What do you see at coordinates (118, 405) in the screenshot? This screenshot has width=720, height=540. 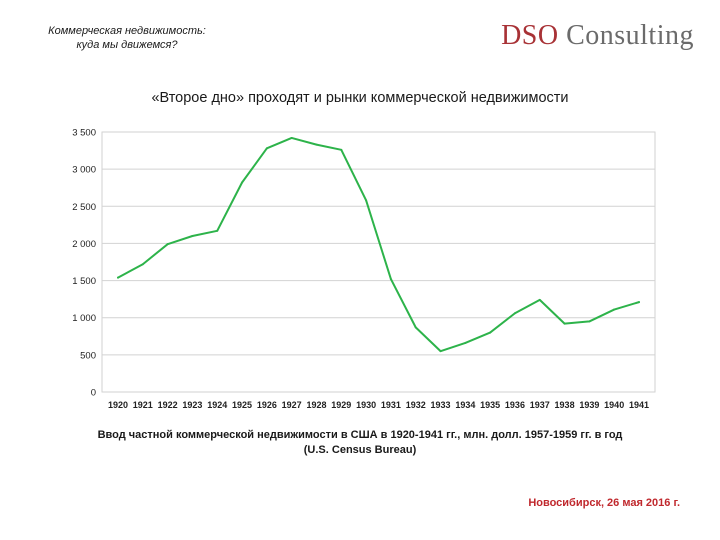 I see `x-tick-label: 1920` at bounding box center [118, 405].